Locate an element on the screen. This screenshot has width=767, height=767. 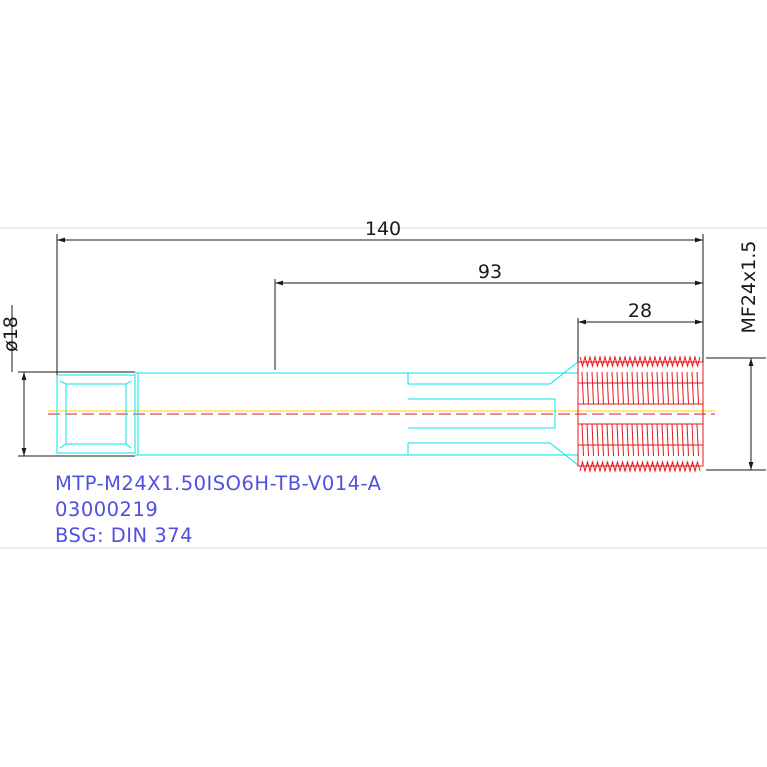
dim-text-thread-size: MF24x1.5 is located at coordinates (749, 287).